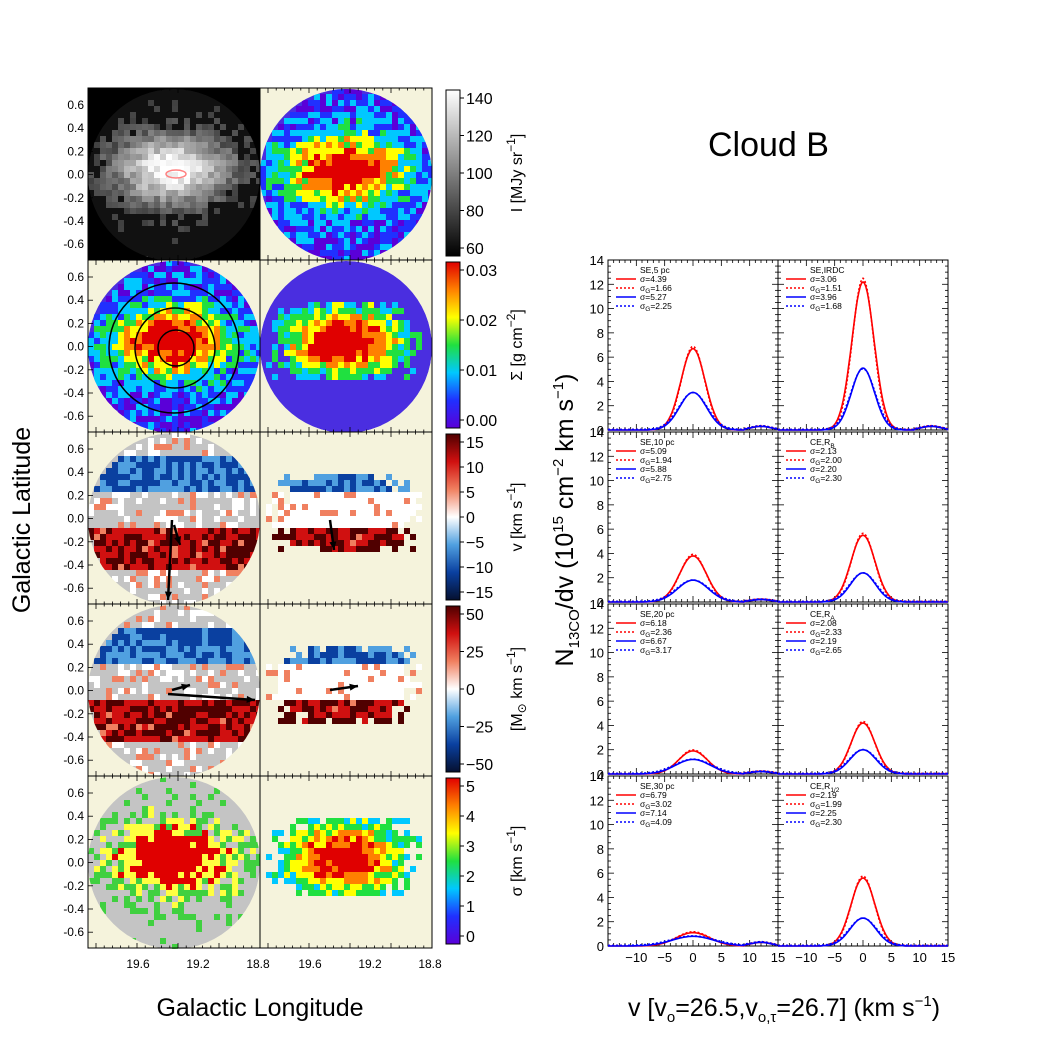 The width and height of the screenshot is (1038, 1038). What do you see at coordinates (823, 451) in the screenshot?
I see `legend-entry: σ=2.13` at bounding box center [823, 451].